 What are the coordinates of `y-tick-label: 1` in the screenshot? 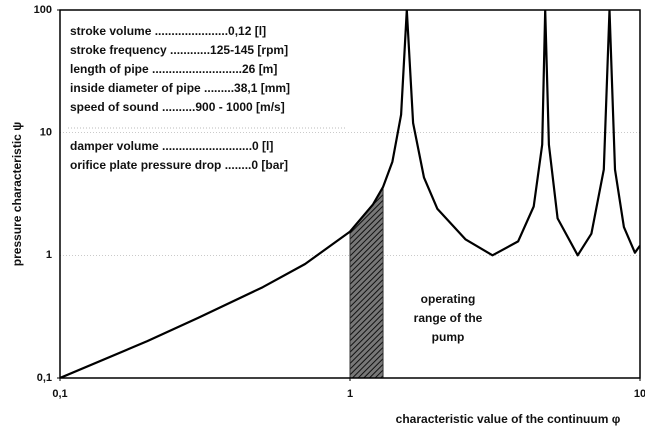 It's located at (49, 255).